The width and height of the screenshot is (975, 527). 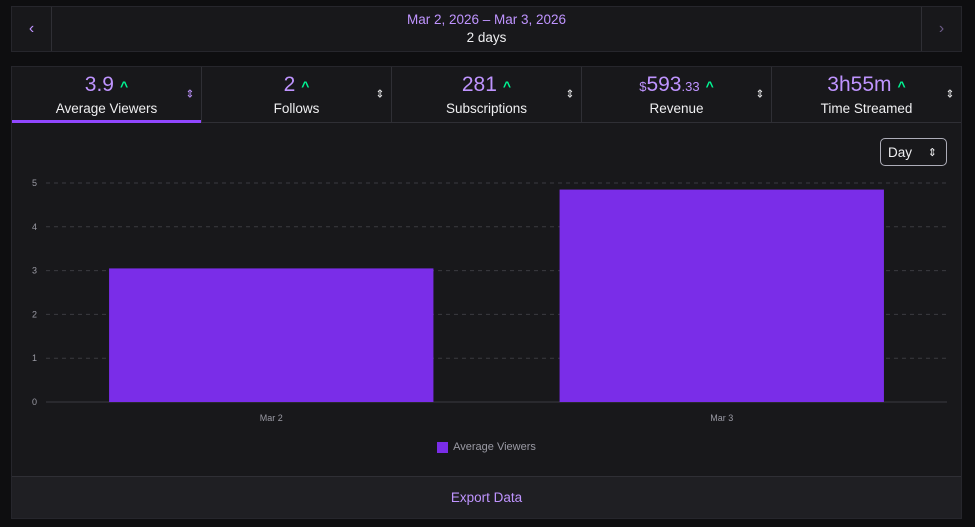 I want to click on stat-tab-average-viewers: 3.9 ^ Average Viewers ⇕, so click(x=107, y=95).